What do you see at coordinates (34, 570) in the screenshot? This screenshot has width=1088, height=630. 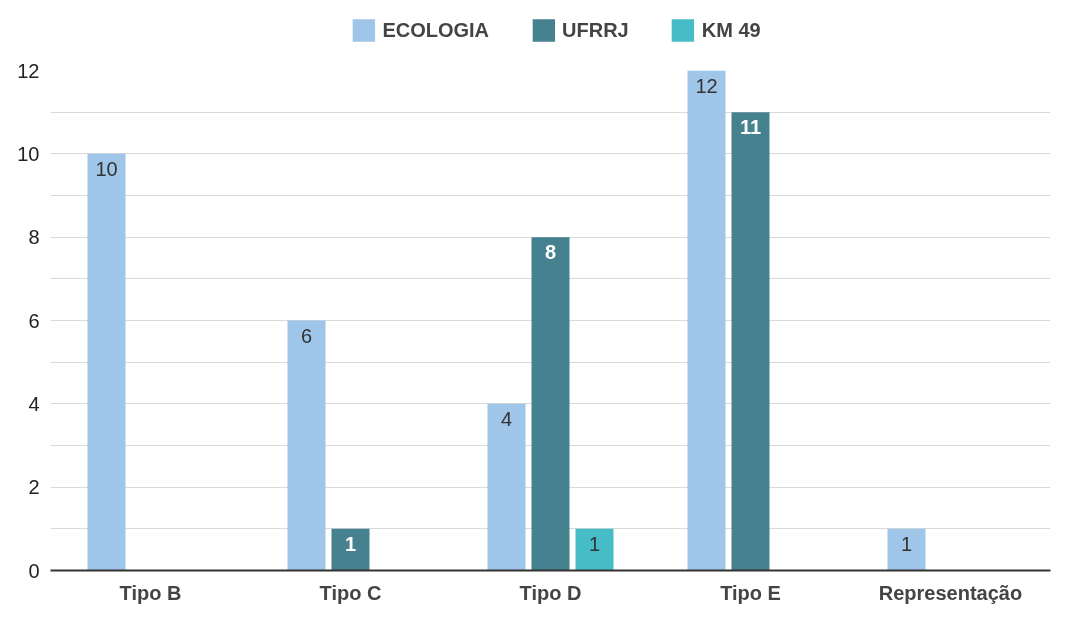 I see `y-tick-label: 0` at bounding box center [34, 570].